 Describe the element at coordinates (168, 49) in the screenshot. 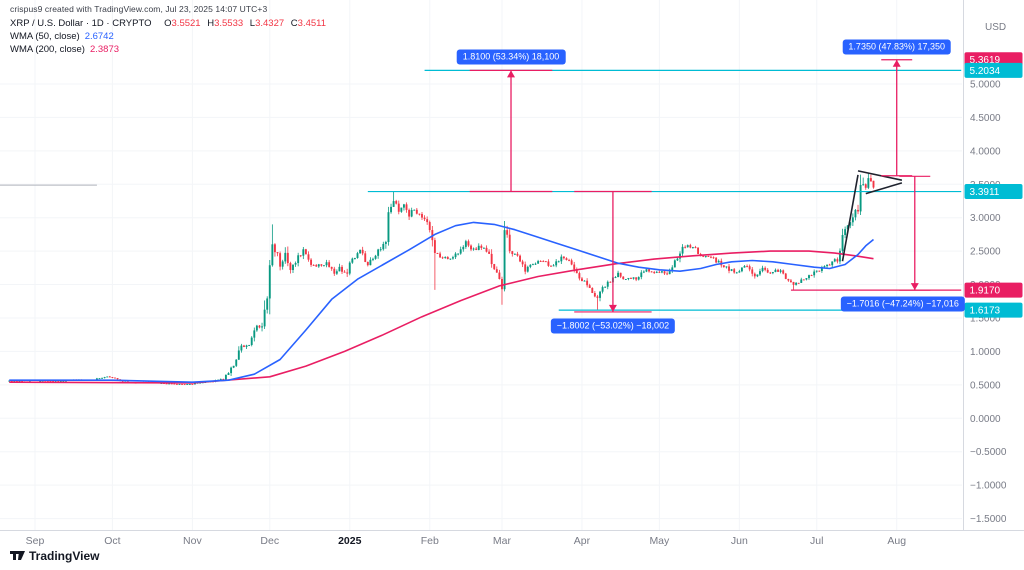

I see `indicator-row-wma200: WMA (200, close) 2.3873` at that location.